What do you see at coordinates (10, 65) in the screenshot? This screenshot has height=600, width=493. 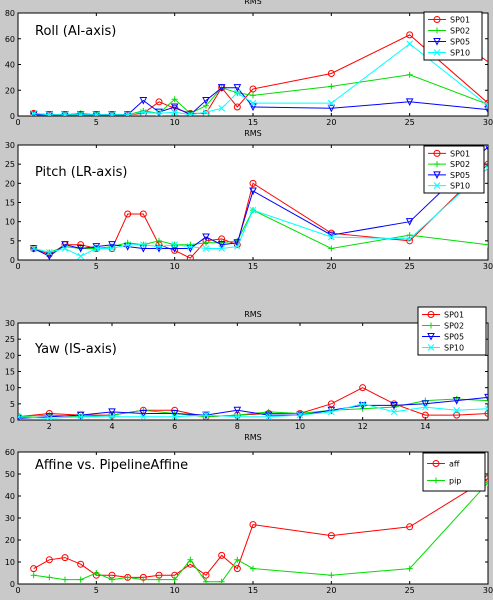 I see `y-tick-label: 40` at bounding box center [10, 65].